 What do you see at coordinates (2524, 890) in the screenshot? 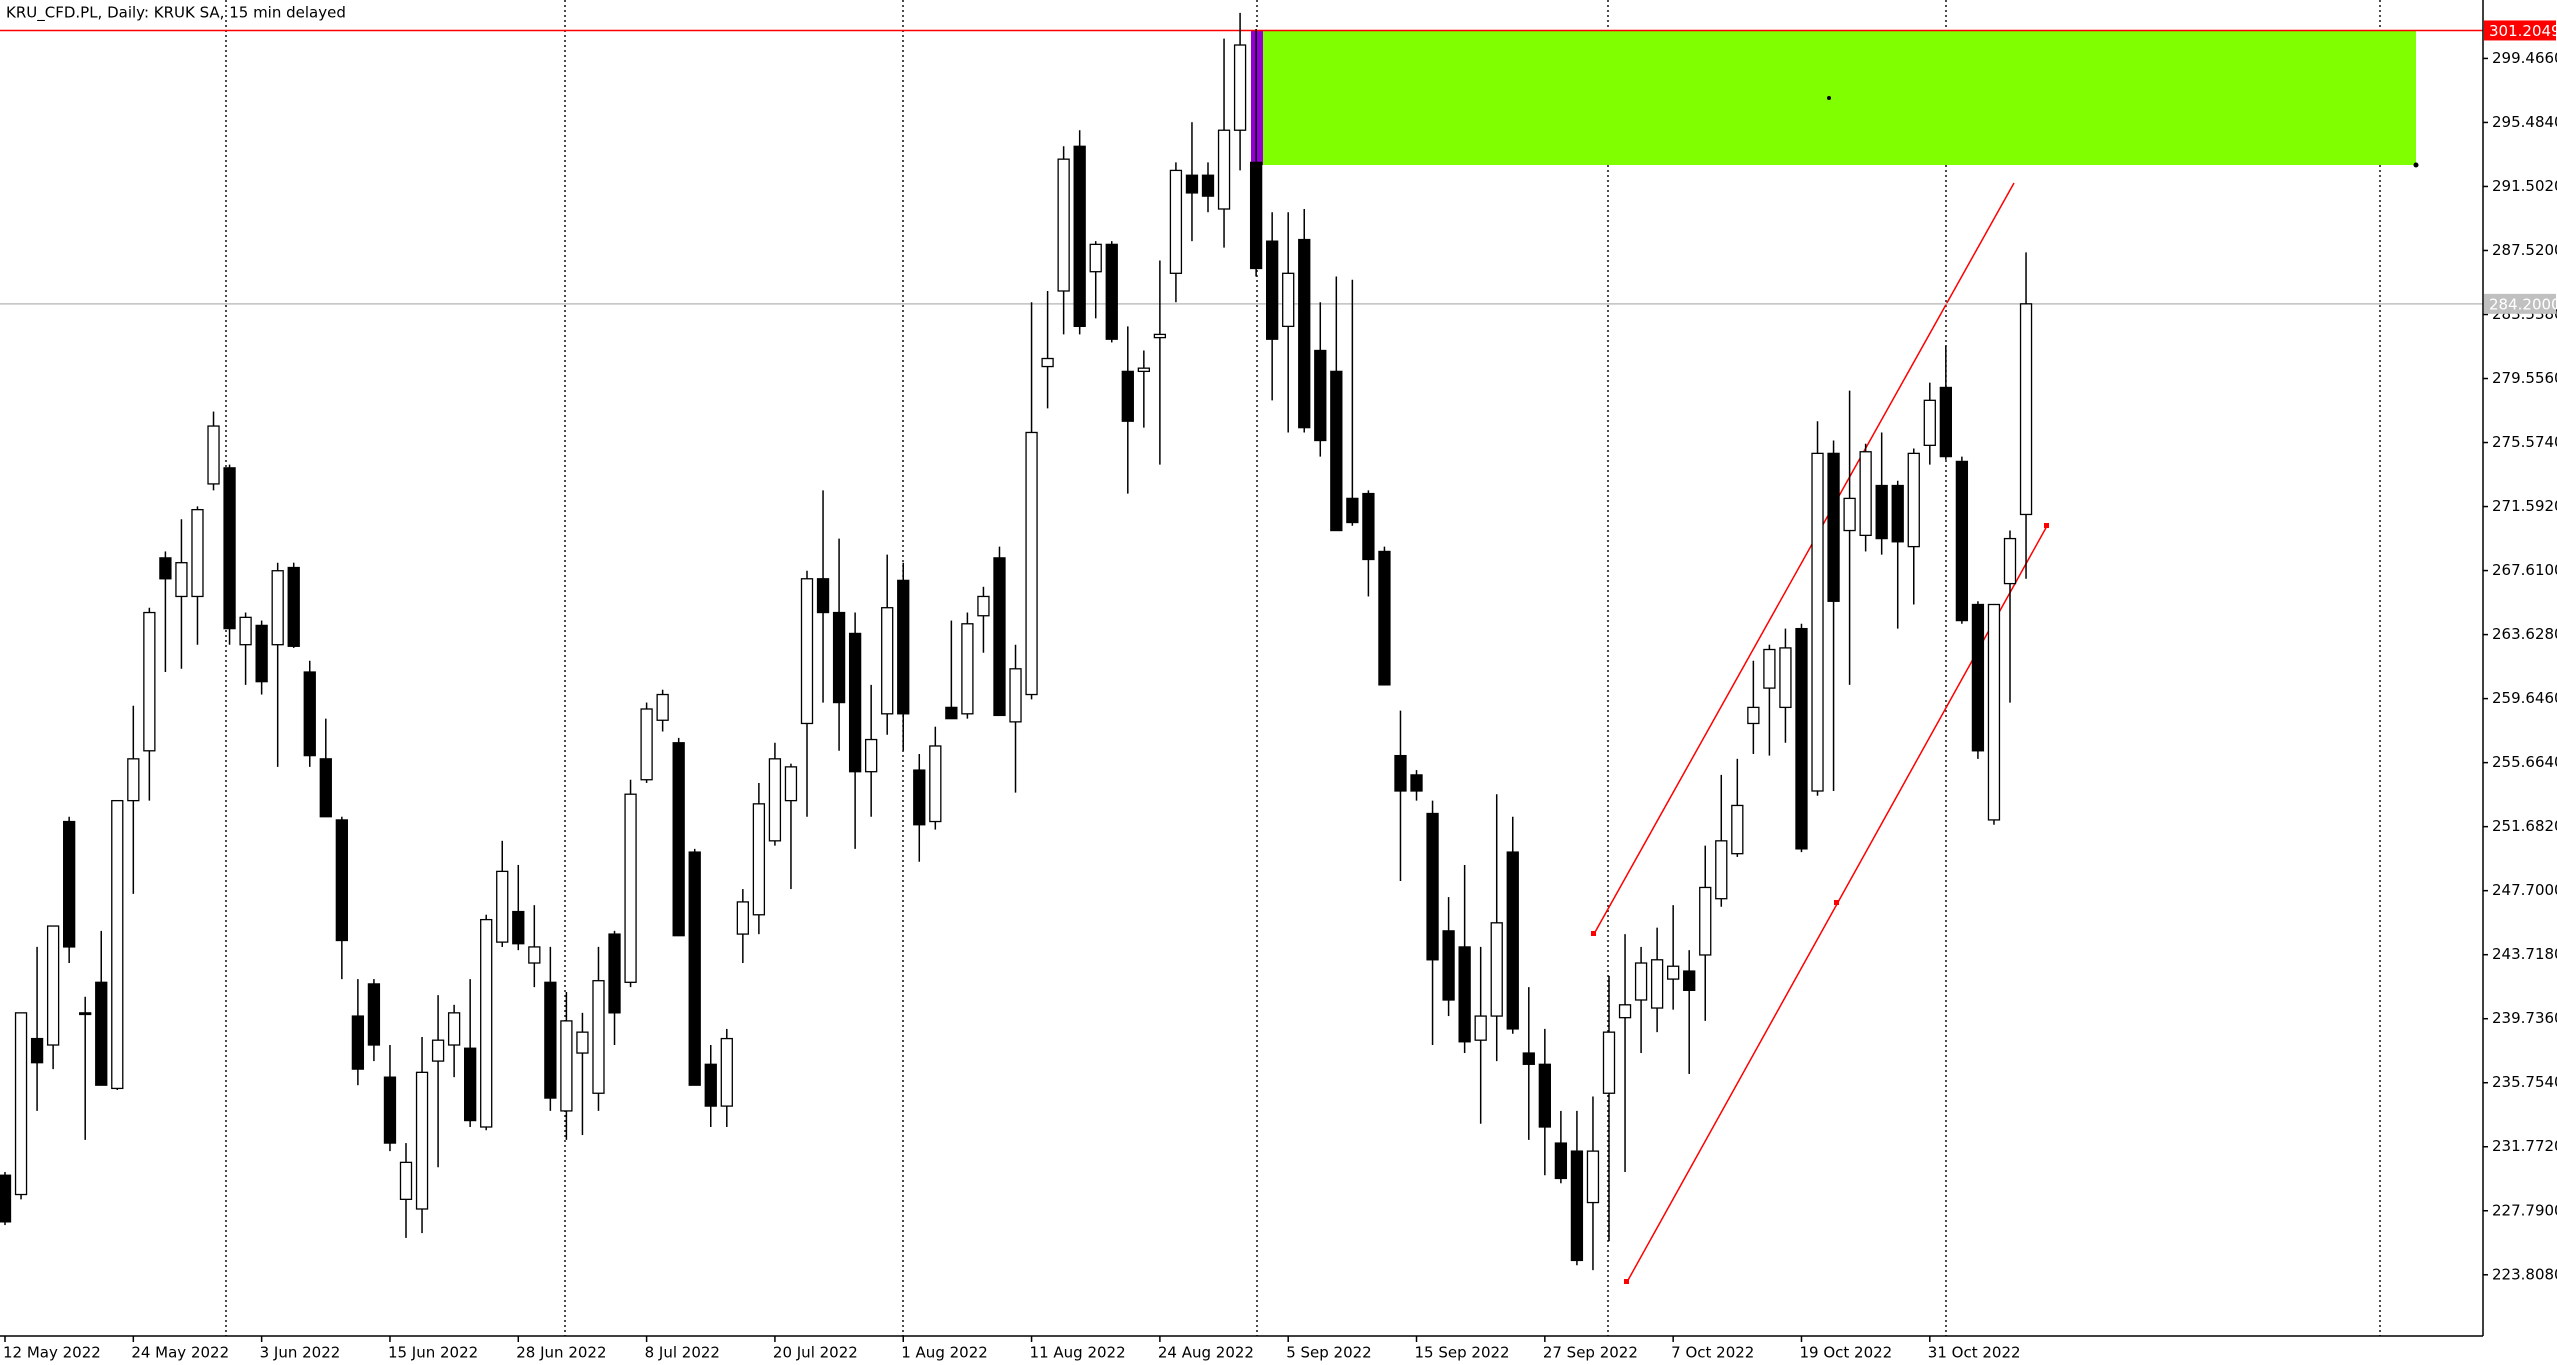
I see `y-tick-label: 247.7000` at bounding box center [2524, 890].